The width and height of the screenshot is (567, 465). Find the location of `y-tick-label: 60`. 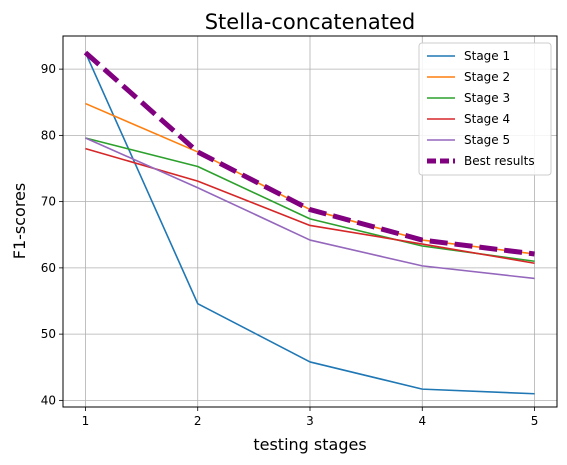

y-tick-label: 60 is located at coordinates (48, 268).